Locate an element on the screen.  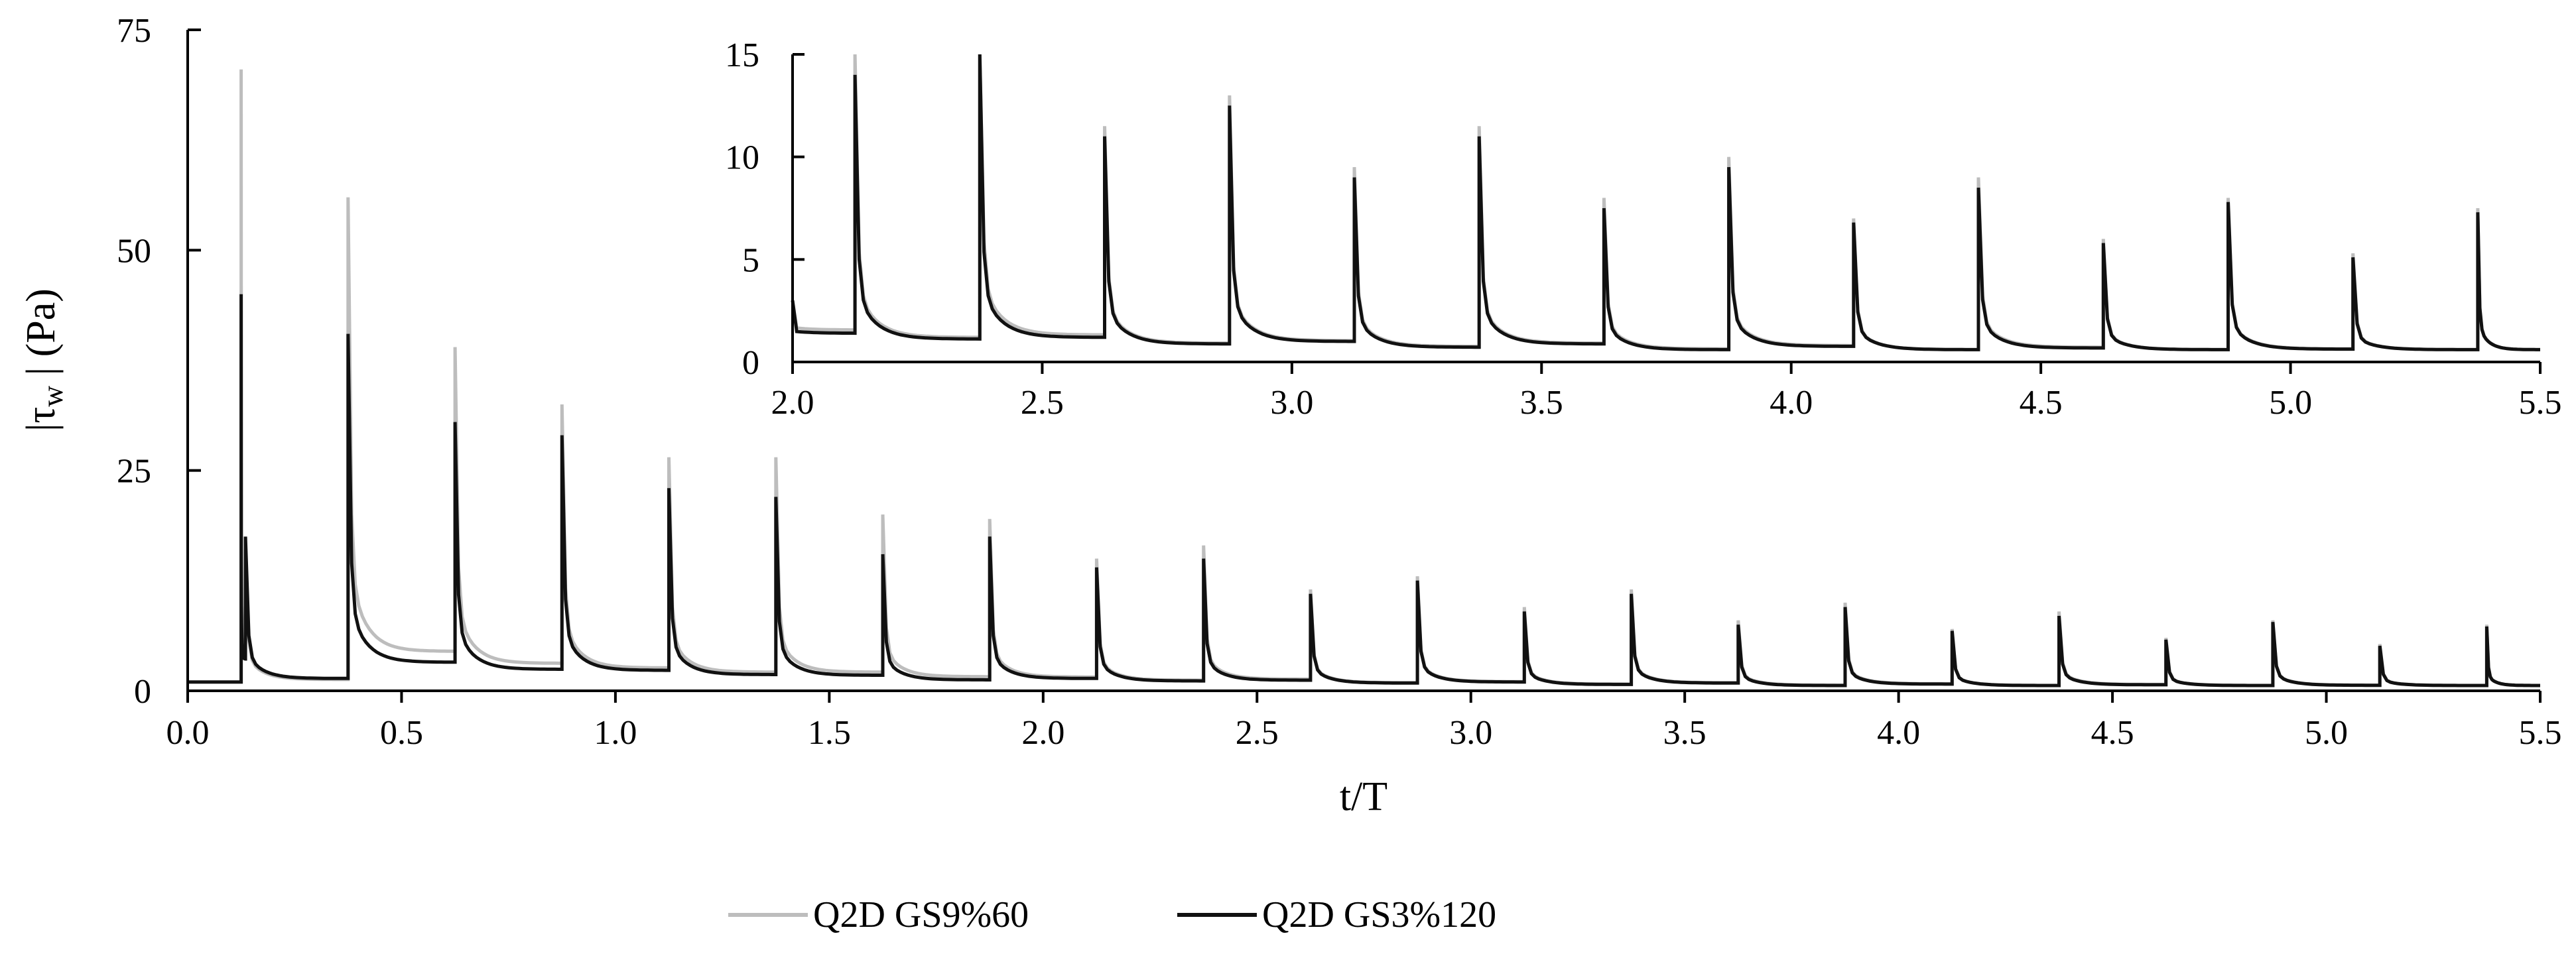
legend-label-gs3: Q2D GS3%120 is located at coordinates (1379, 914).